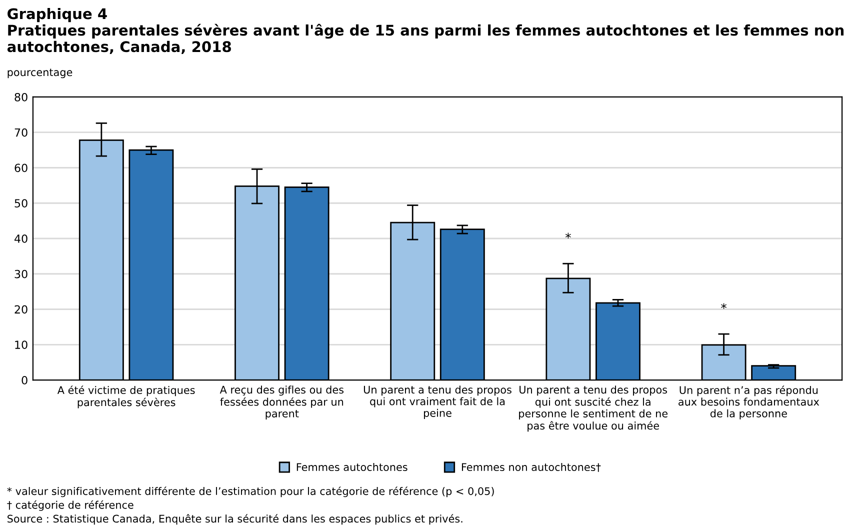 Image resolution: width=854 pixels, height=530 pixels. What do you see at coordinates (126, 397) in the screenshot?
I see `x-tick-label: A été victime de pratiques parentales sévères` at bounding box center [126, 397].